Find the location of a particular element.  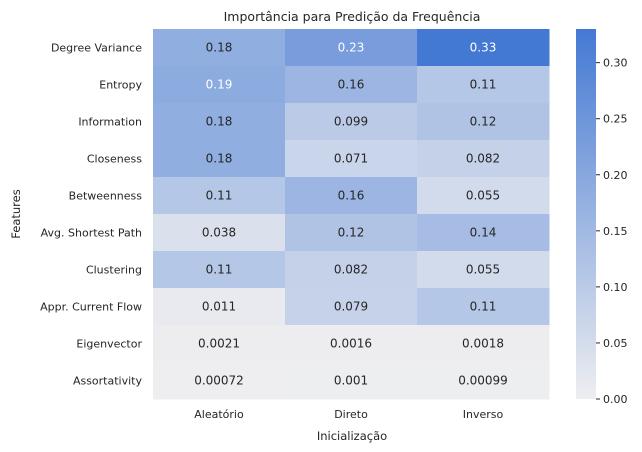

colorbar-tick-label: 0.15 is located at coordinates (615, 231).